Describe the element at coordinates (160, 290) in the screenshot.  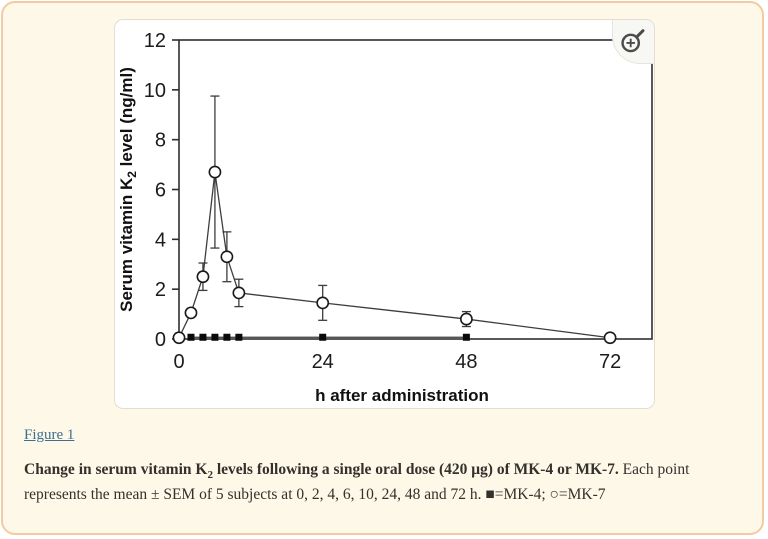
I see `y-tick-label: 2` at that location.